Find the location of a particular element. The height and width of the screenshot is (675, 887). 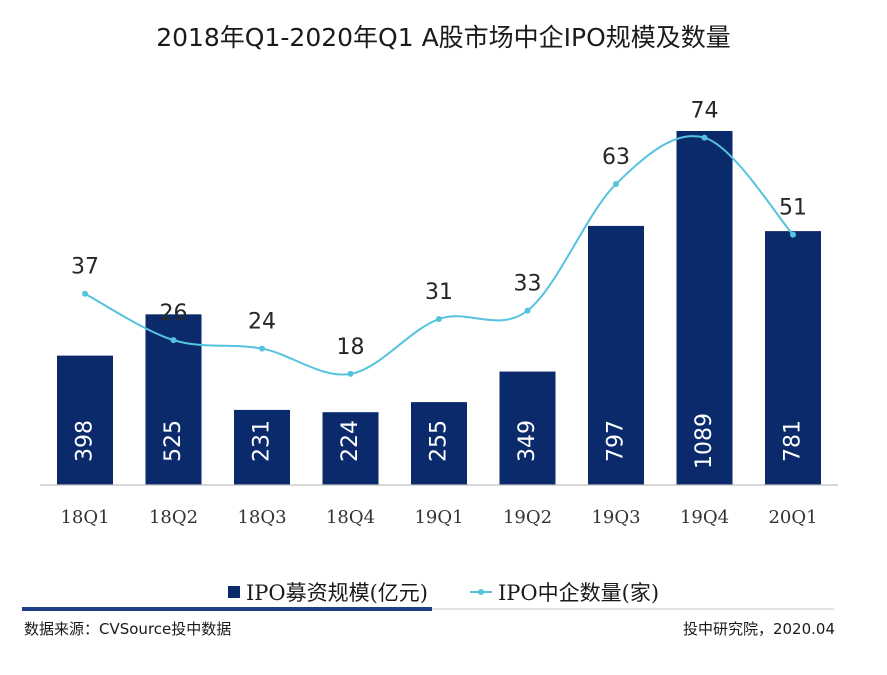

legend: IPO募资规模(亿元) IPO中企数量(家) is located at coordinates (443, 592).